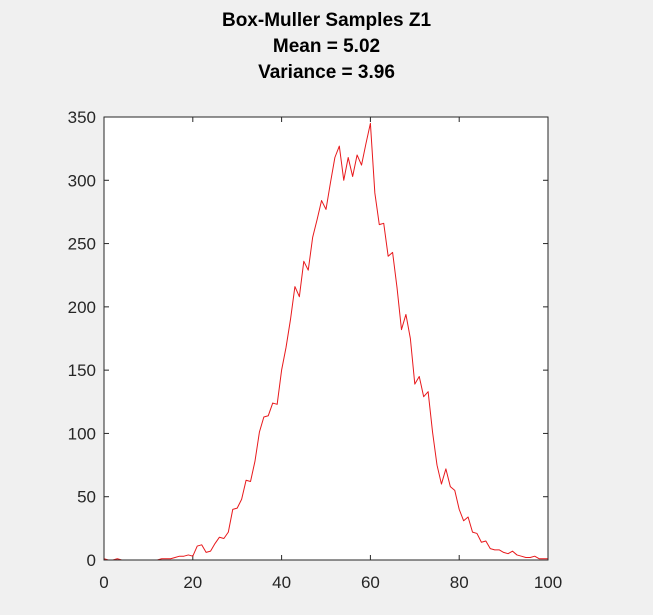 This screenshot has height=615, width=653. Describe the element at coordinates (103, 582) in the screenshot. I see `x-tick-label-0: 0` at that location.